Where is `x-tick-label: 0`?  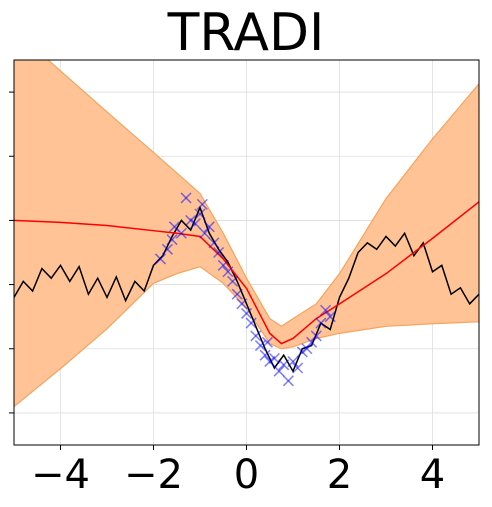
x-tick-label: 0 is located at coordinates (246, 475).